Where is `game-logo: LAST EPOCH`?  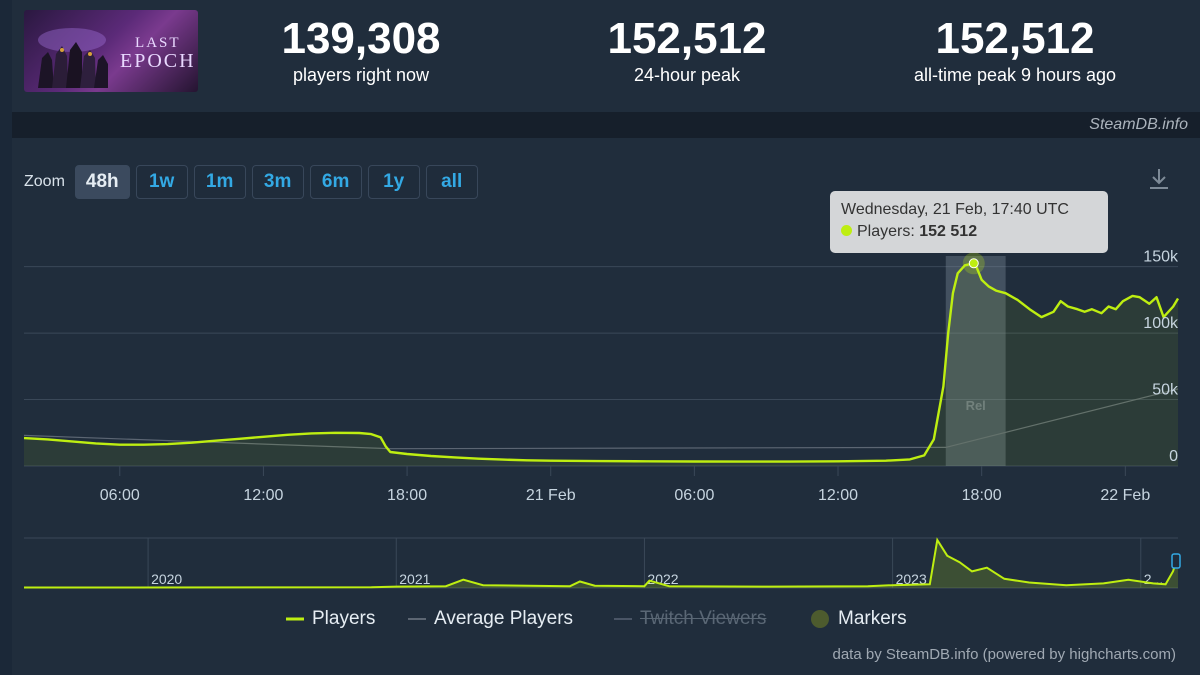
game-logo: LAST EPOCH is located at coordinates (111, 51).